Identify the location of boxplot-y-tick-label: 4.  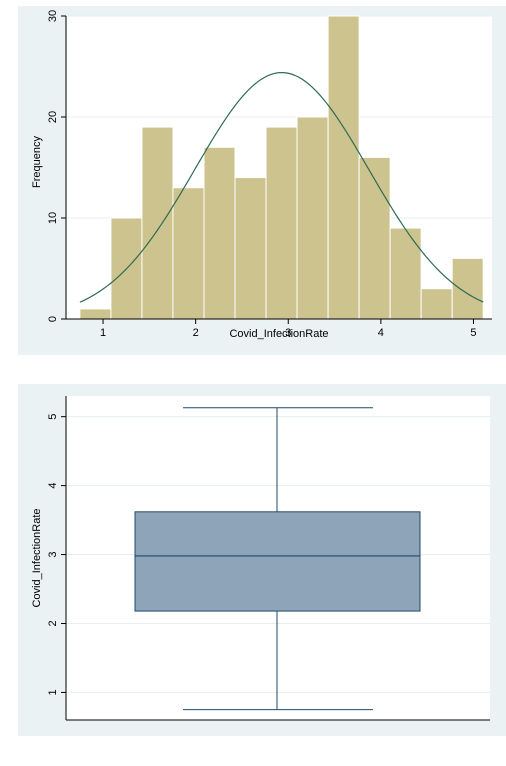
(53, 486).